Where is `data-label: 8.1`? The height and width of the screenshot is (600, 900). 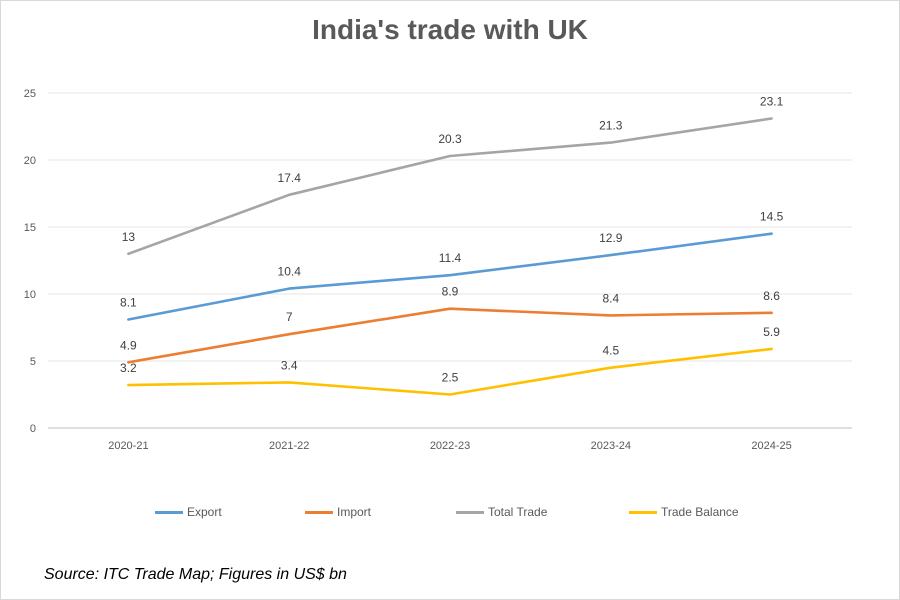 data-label: 8.1 is located at coordinates (128, 302).